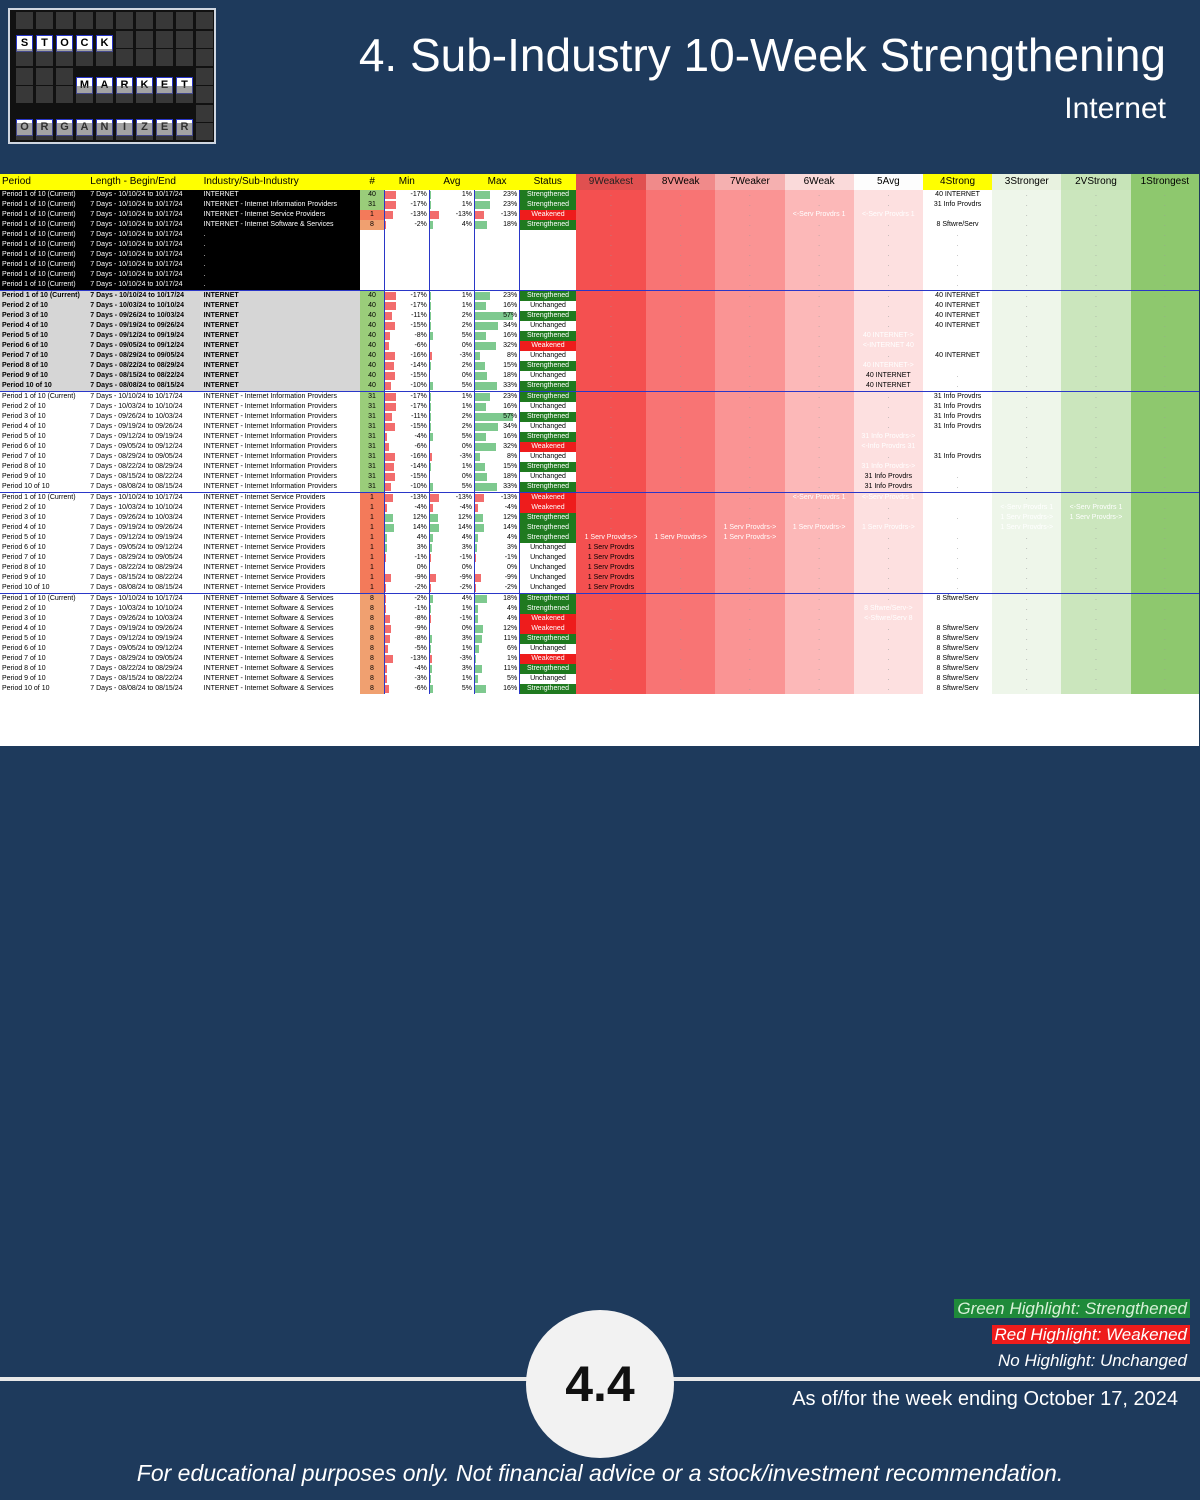 The height and width of the screenshot is (1500, 1200). What do you see at coordinates (406, 316) in the screenshot?
I see `min-cell: -11%` at bounding box center [406, 316].